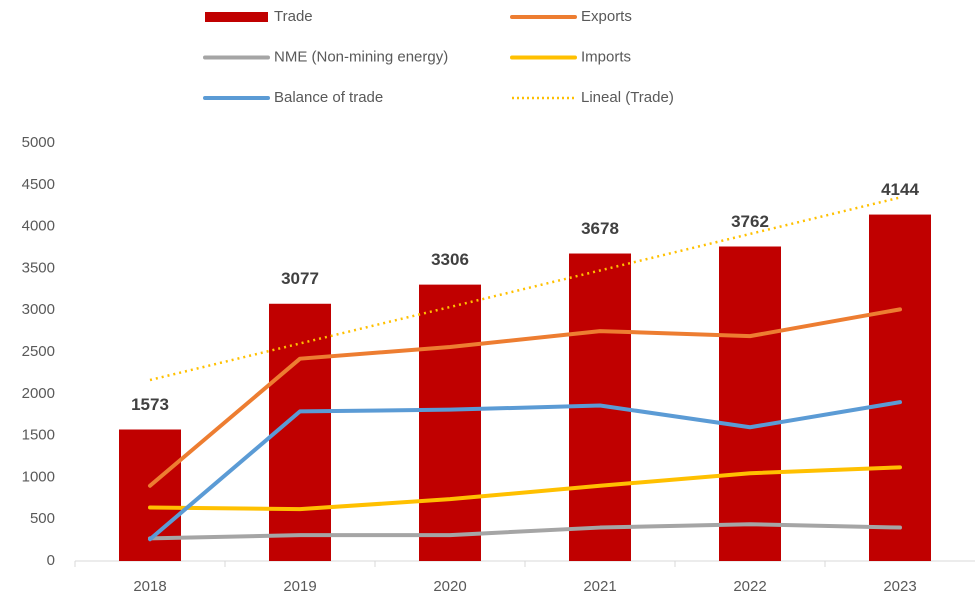 The height and width of the screenshot is (598, 975). What do you see at coordinates (38, 267) in the screenshot?
I see `y-tick-label: 3500` at bounding box center [38, 267].